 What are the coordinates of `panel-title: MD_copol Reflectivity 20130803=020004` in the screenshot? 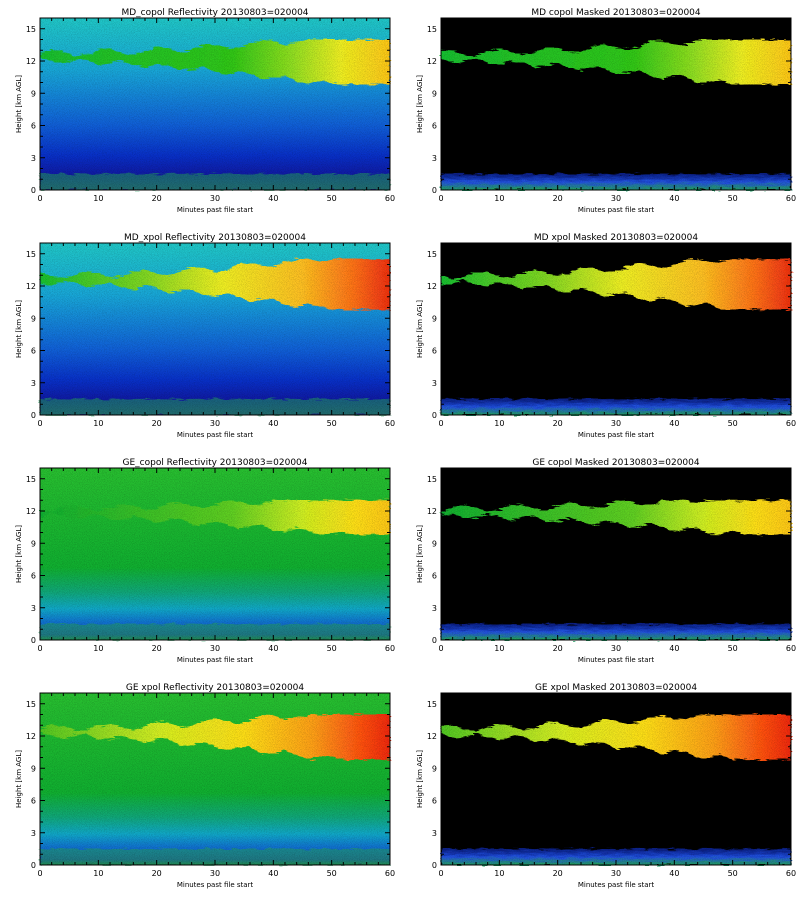 It's located at (214, 13).